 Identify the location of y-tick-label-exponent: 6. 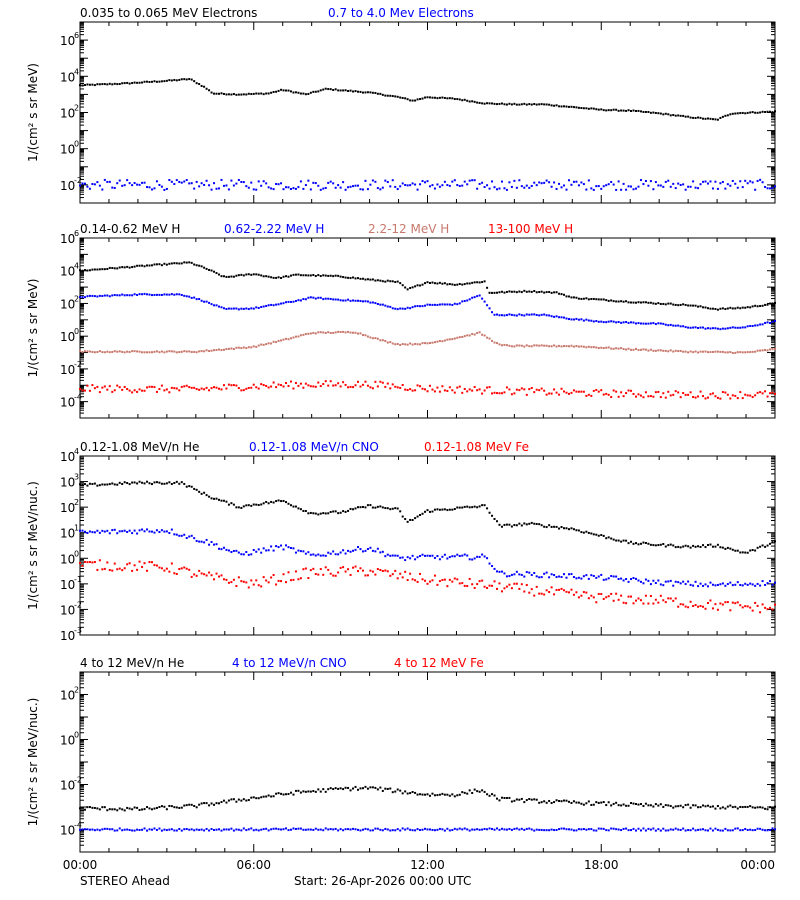
(76, 233).